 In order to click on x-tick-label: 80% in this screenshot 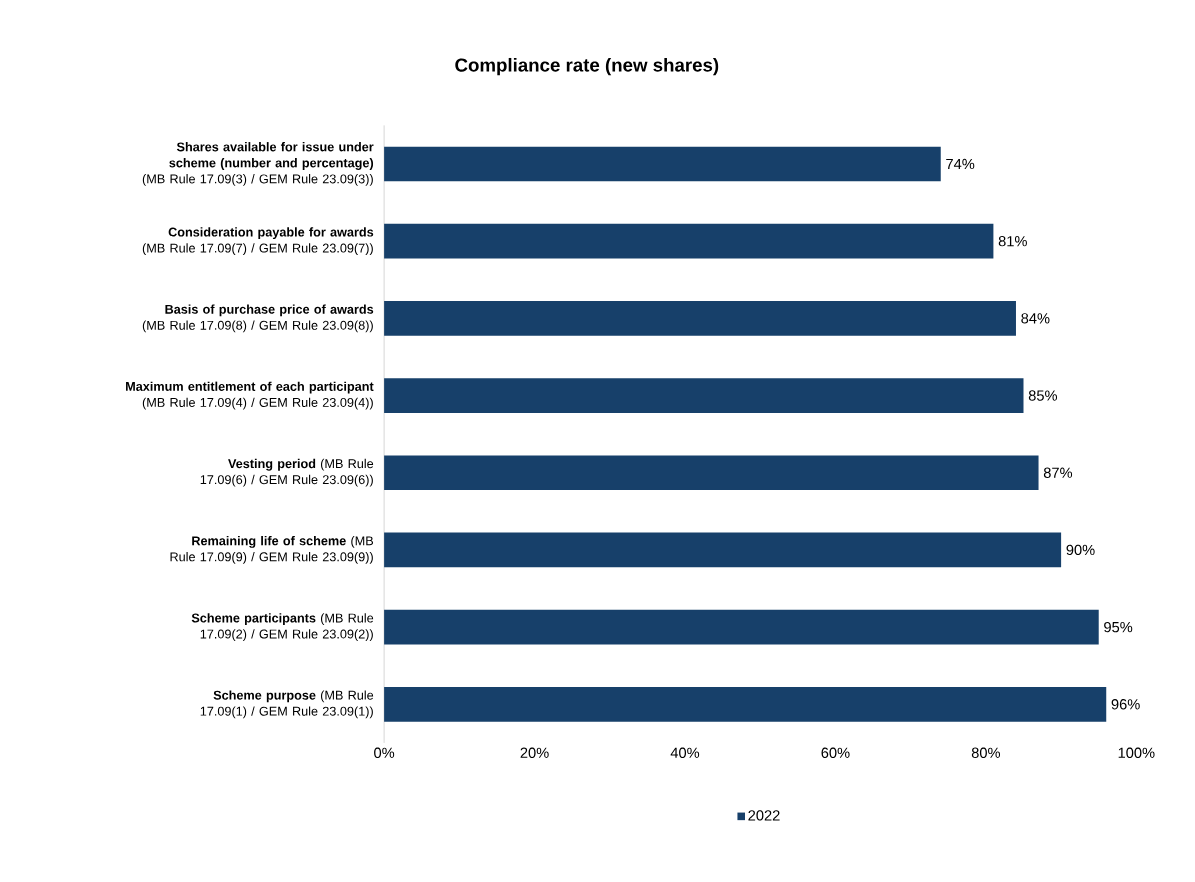, I will do `click(986, 753)`.